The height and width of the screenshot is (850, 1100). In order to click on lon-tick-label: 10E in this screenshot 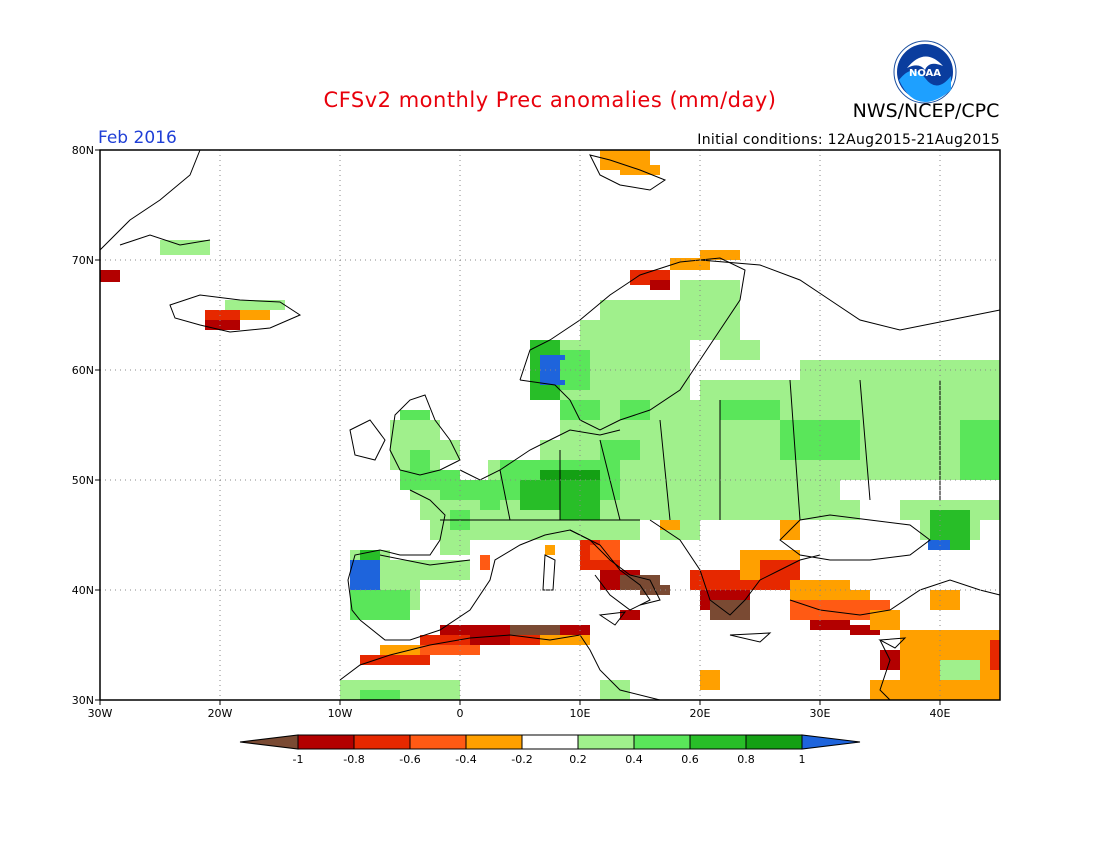, I will do `click(580, 713)`.